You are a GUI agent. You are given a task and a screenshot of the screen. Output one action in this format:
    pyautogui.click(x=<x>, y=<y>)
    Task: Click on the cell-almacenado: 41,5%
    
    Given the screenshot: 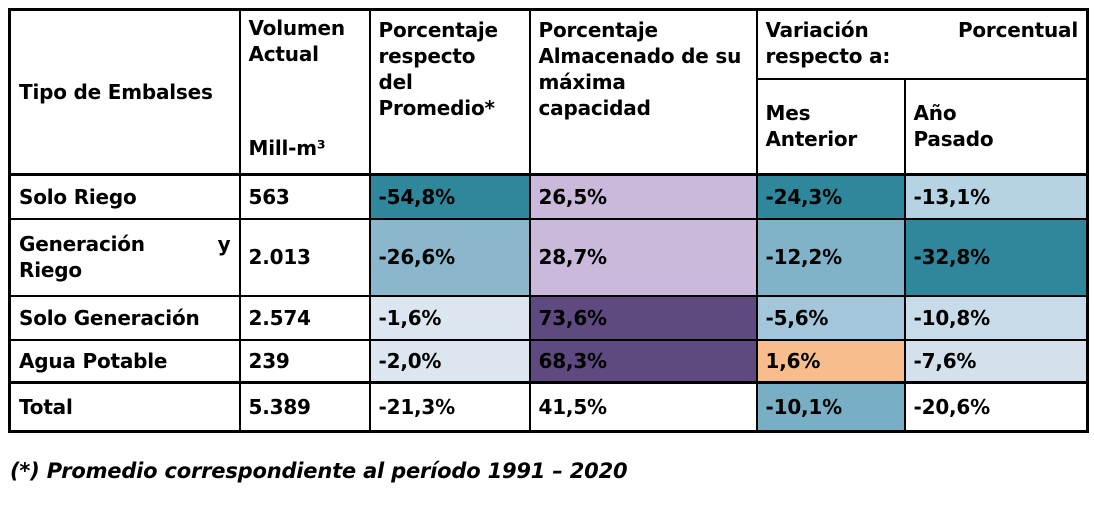 What is the action you would take?
    pyautogui.click(x=643, y=407)
    